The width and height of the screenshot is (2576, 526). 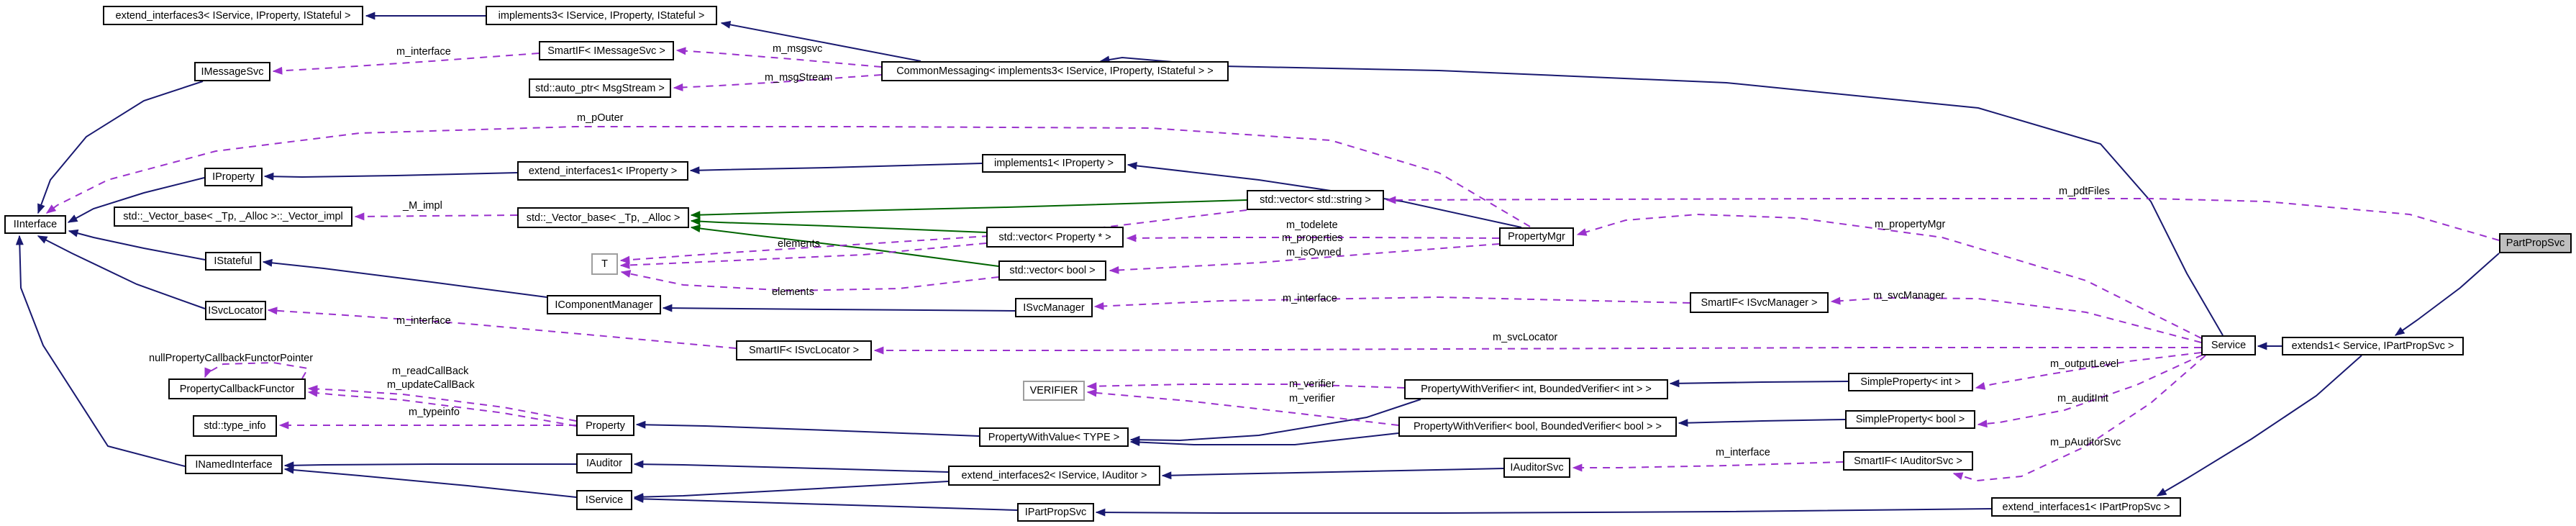 I want to click on edge-sp_int-to-pwv_int, so click(x=1759, y=384).